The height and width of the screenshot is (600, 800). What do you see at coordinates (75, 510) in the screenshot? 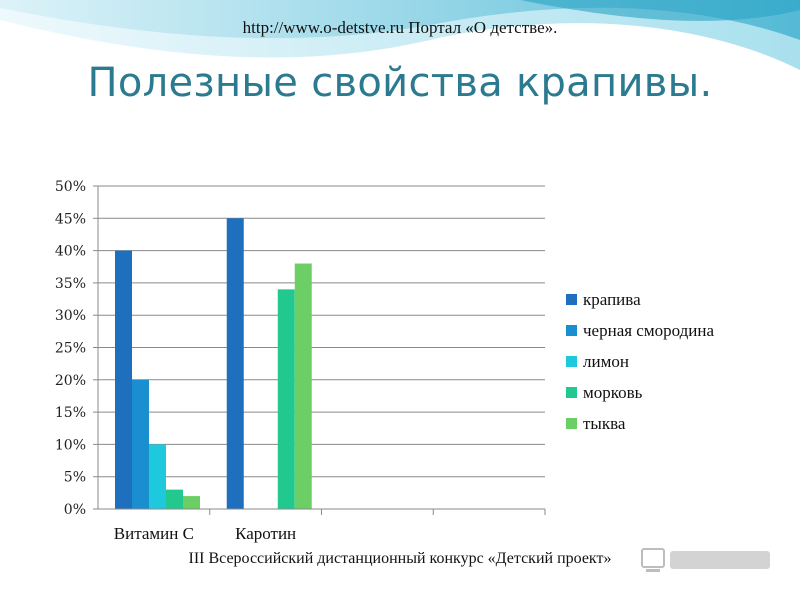
I see `y-tick-label: 0%` at bounding box center [75, 510].